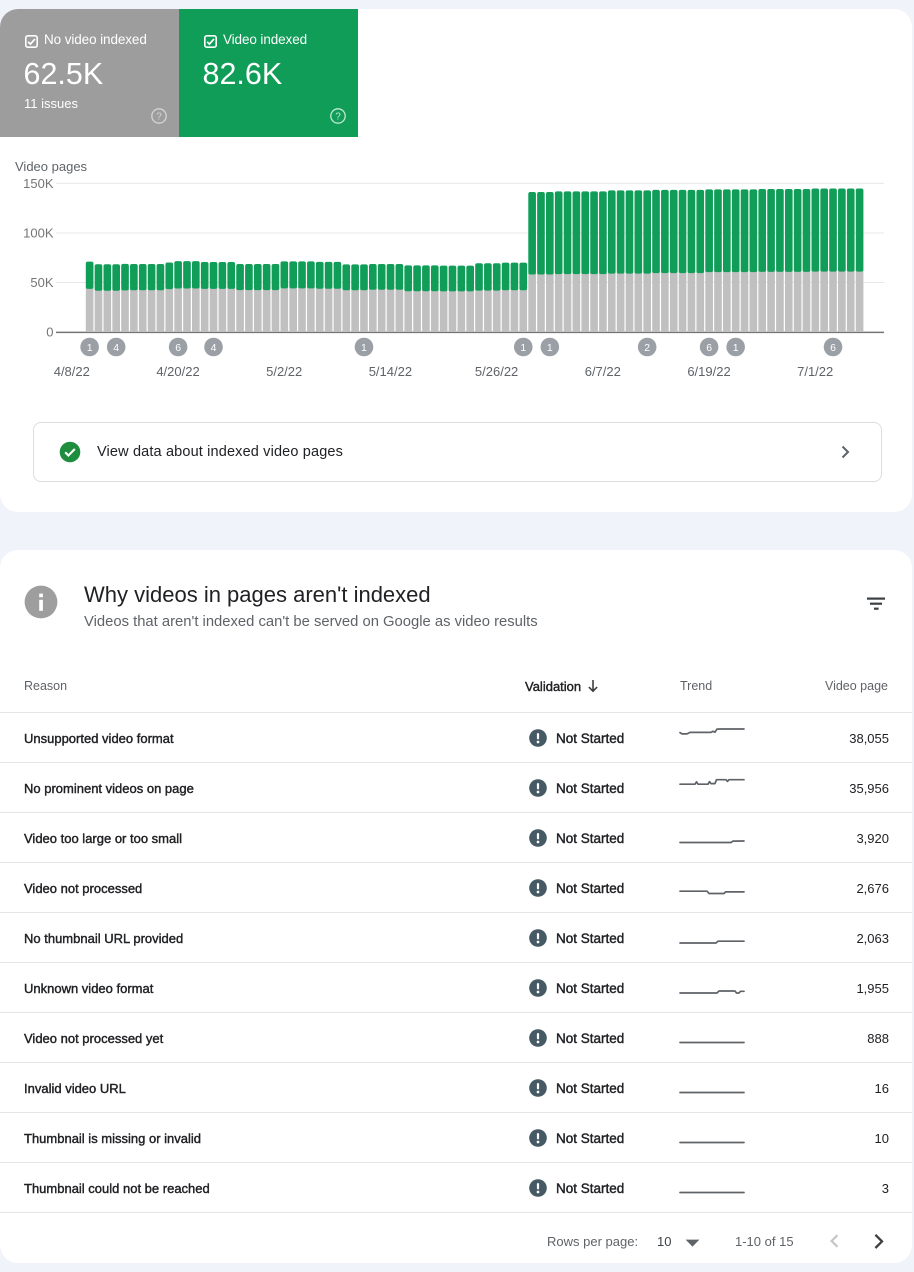  What do you see at coordinates (496, 371) in the screenshot?
I see `svg-text: 5/26/22` at bounding box center [496, 371].